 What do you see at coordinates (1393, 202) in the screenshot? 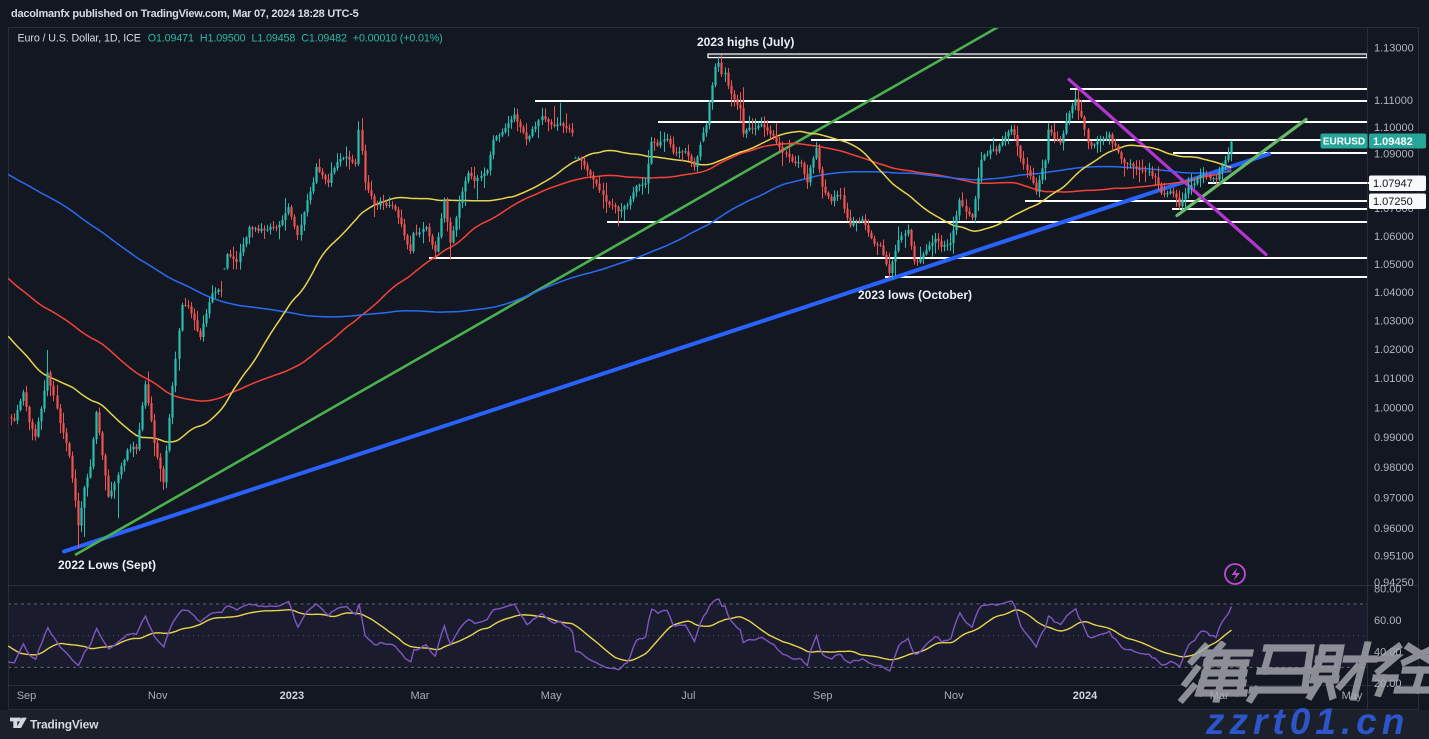
I see `svg-text: 1.07250` at bounding box center [1393, 202].